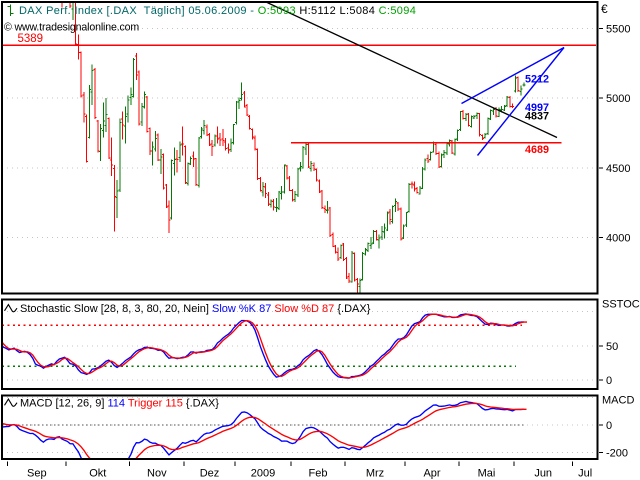 The width and height of the screenshot is (640, 480). Describe the element at coordinates (375, 474) in the screenshot. I see `svg-text: Mrz` at that location.